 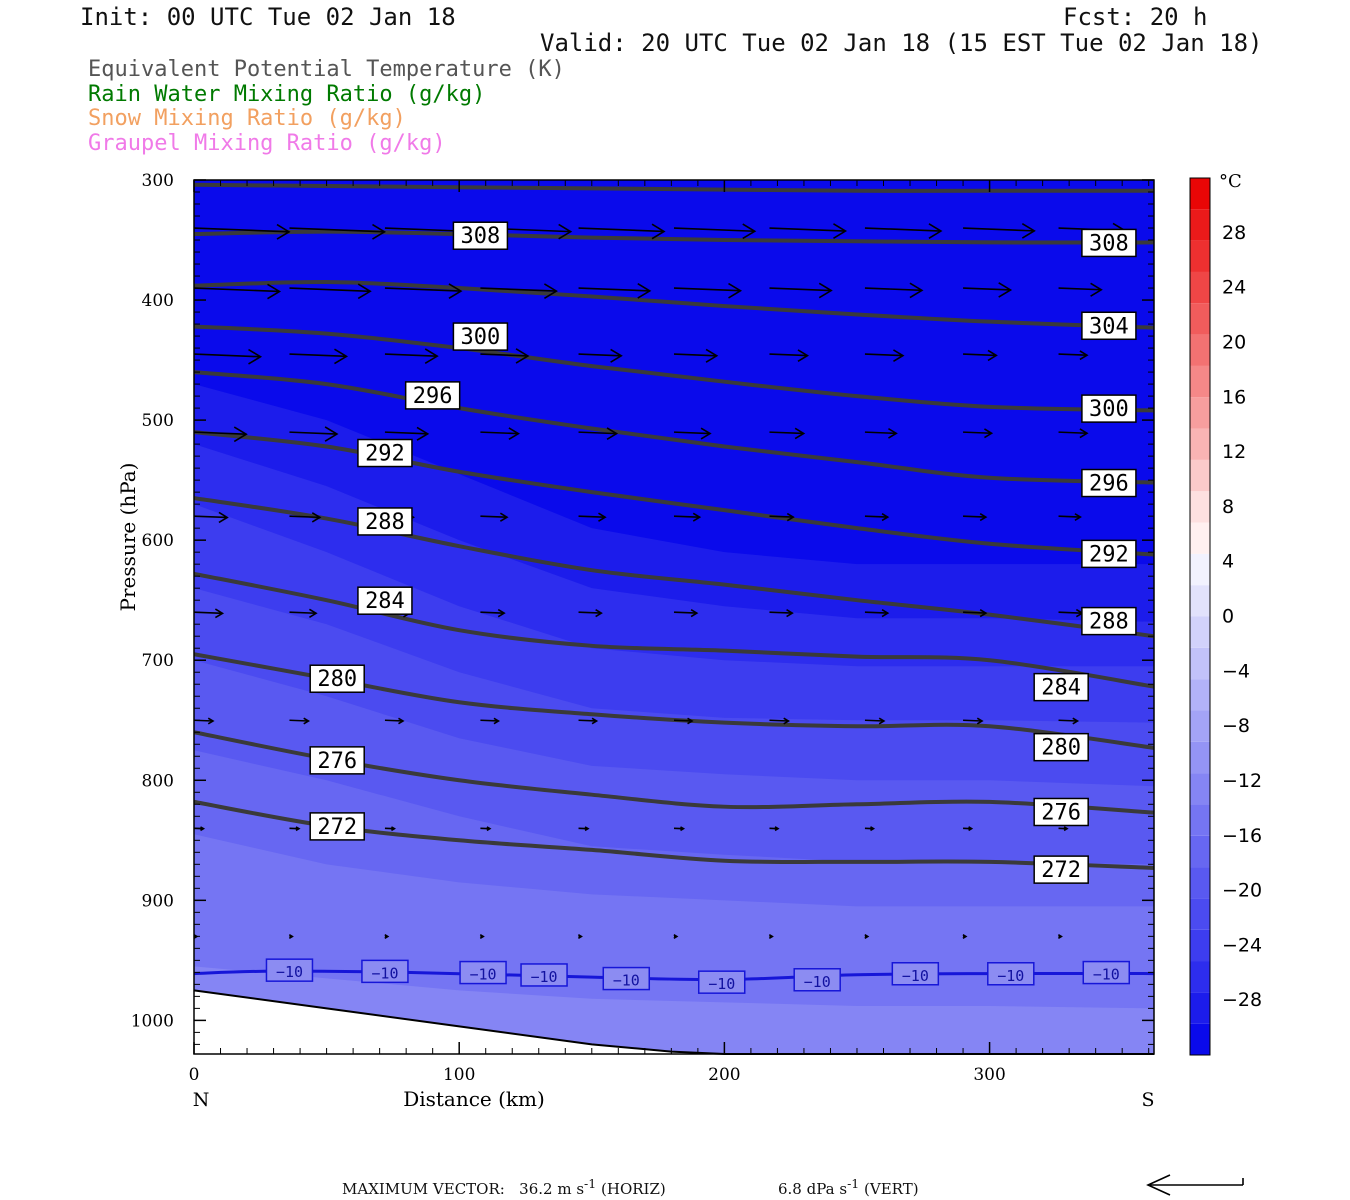 I want to click on x-tick-label: 300, so click(x=989, y=1075).